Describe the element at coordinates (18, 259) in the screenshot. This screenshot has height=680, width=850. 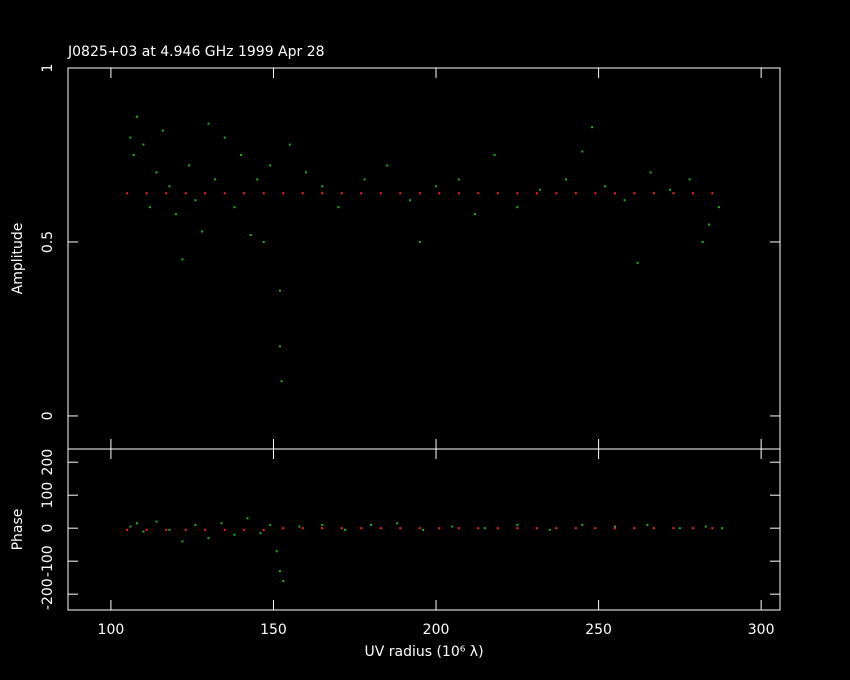
I see `y-axis-label: Amplitude` at that location.